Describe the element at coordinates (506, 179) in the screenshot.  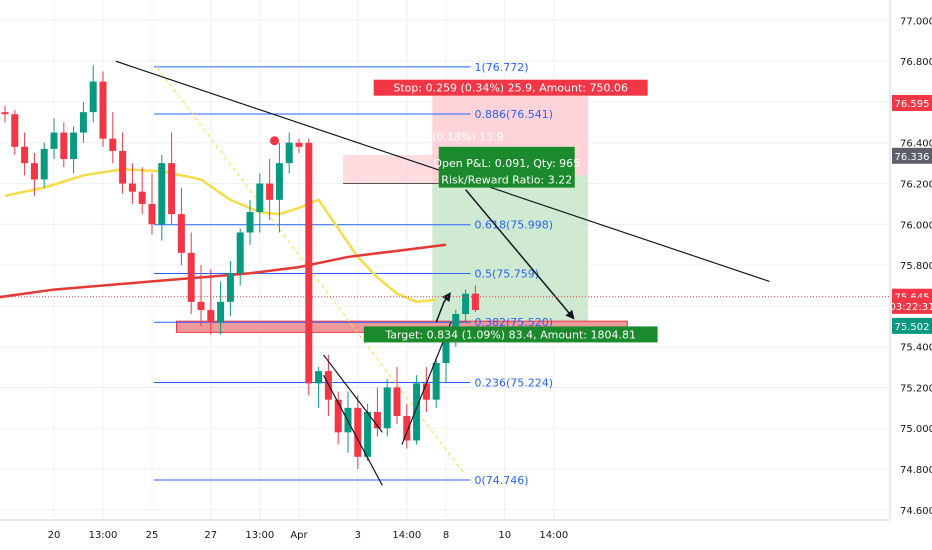
I see `risk-reward-label: Risk/Reward Ratio: 3.22` at that location.